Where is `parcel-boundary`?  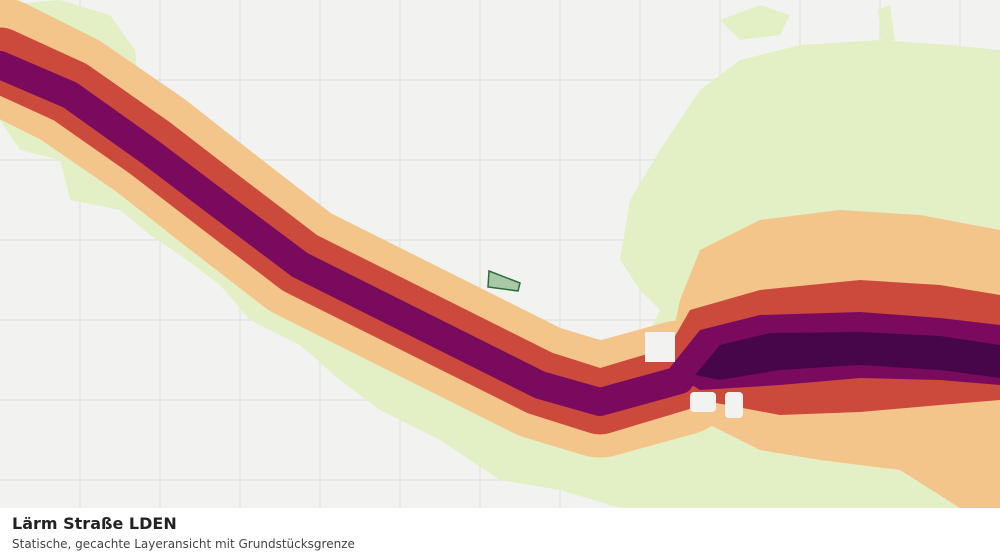 parcel-boundary is located at coordinates (504, 280).